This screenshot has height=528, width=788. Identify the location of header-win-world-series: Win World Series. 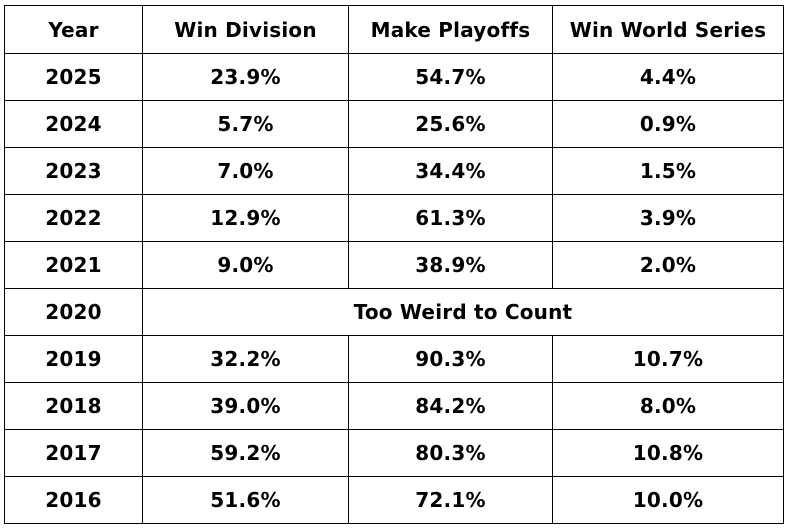
(668, 29).